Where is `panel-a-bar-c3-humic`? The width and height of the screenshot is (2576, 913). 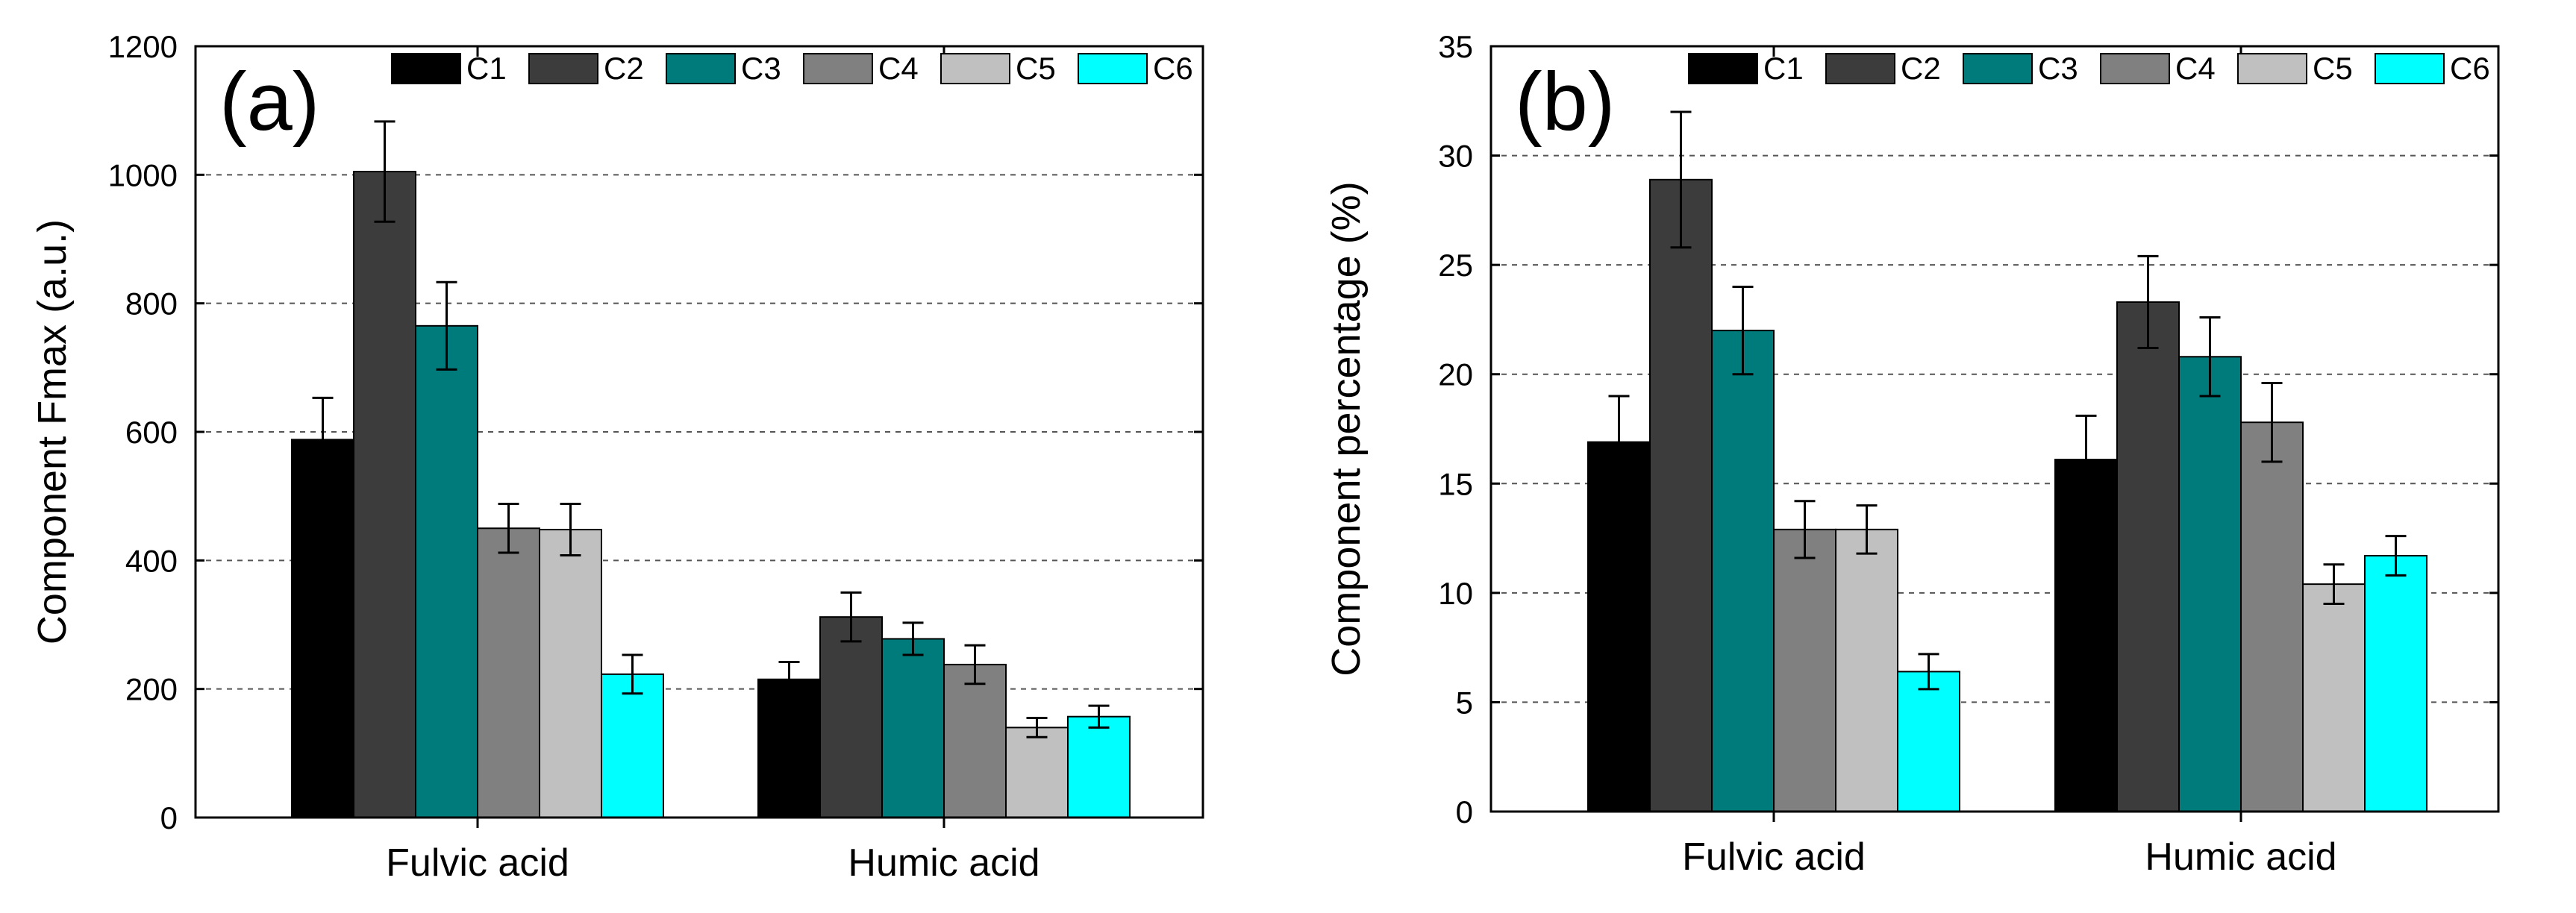
panel-a-bar-c3-humic is located at coordinates (913, 728).